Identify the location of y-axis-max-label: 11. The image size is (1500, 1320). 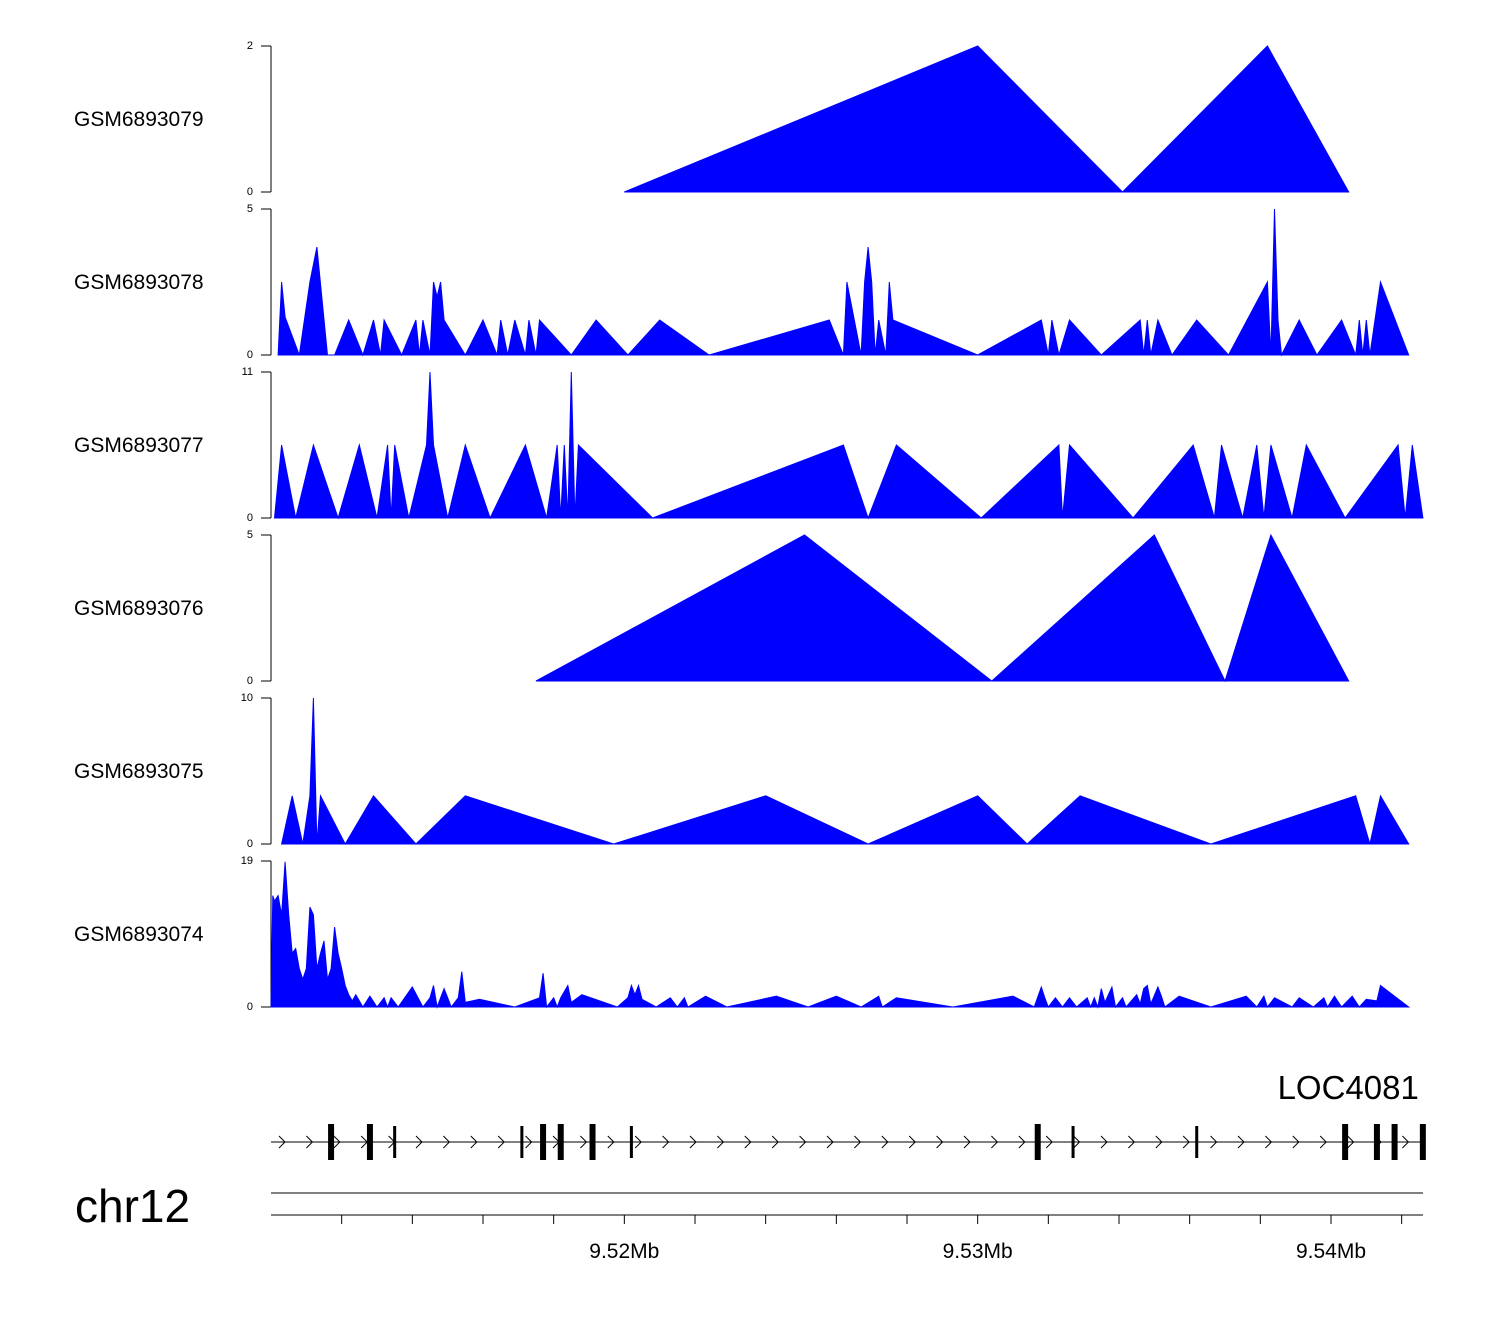
(247, 372).